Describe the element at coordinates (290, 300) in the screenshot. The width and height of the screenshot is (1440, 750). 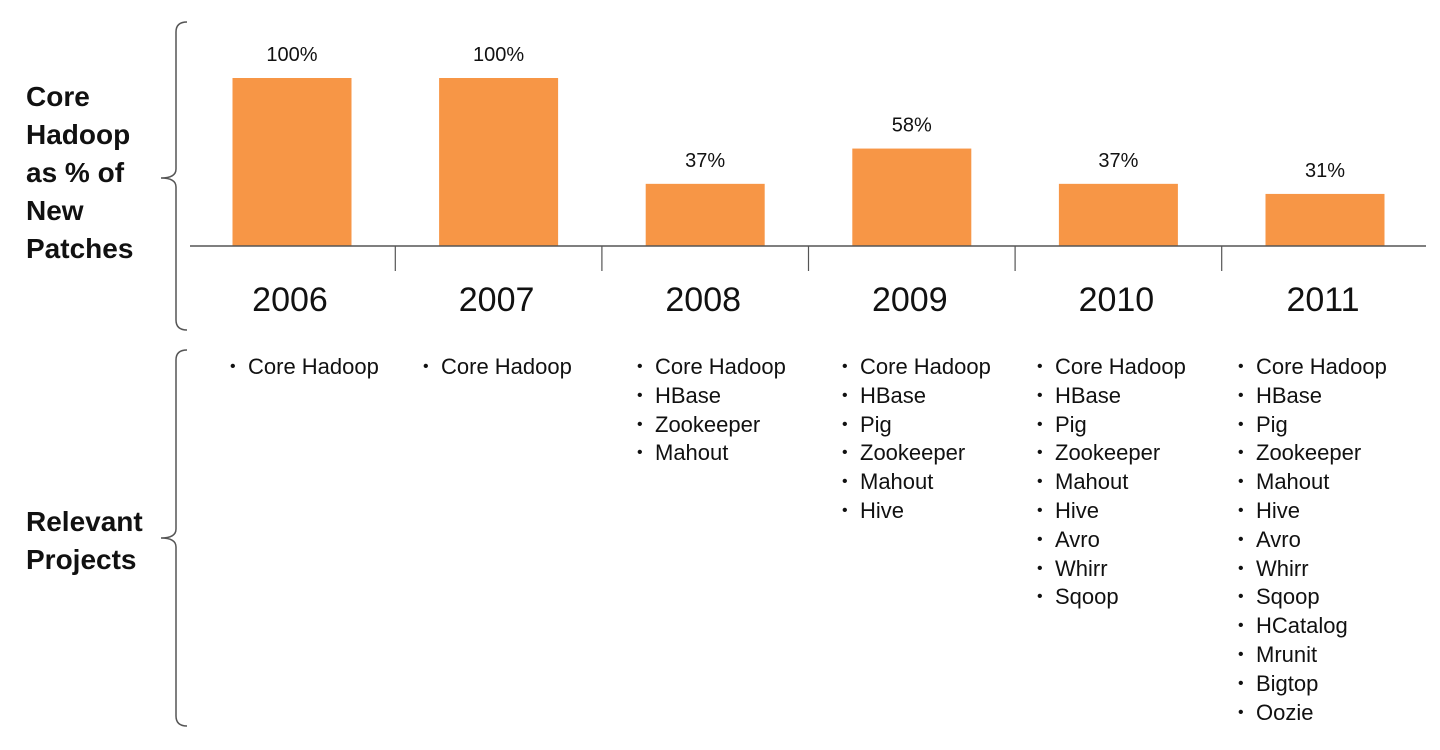
I see `tick-label-2006: 2006` at that location.